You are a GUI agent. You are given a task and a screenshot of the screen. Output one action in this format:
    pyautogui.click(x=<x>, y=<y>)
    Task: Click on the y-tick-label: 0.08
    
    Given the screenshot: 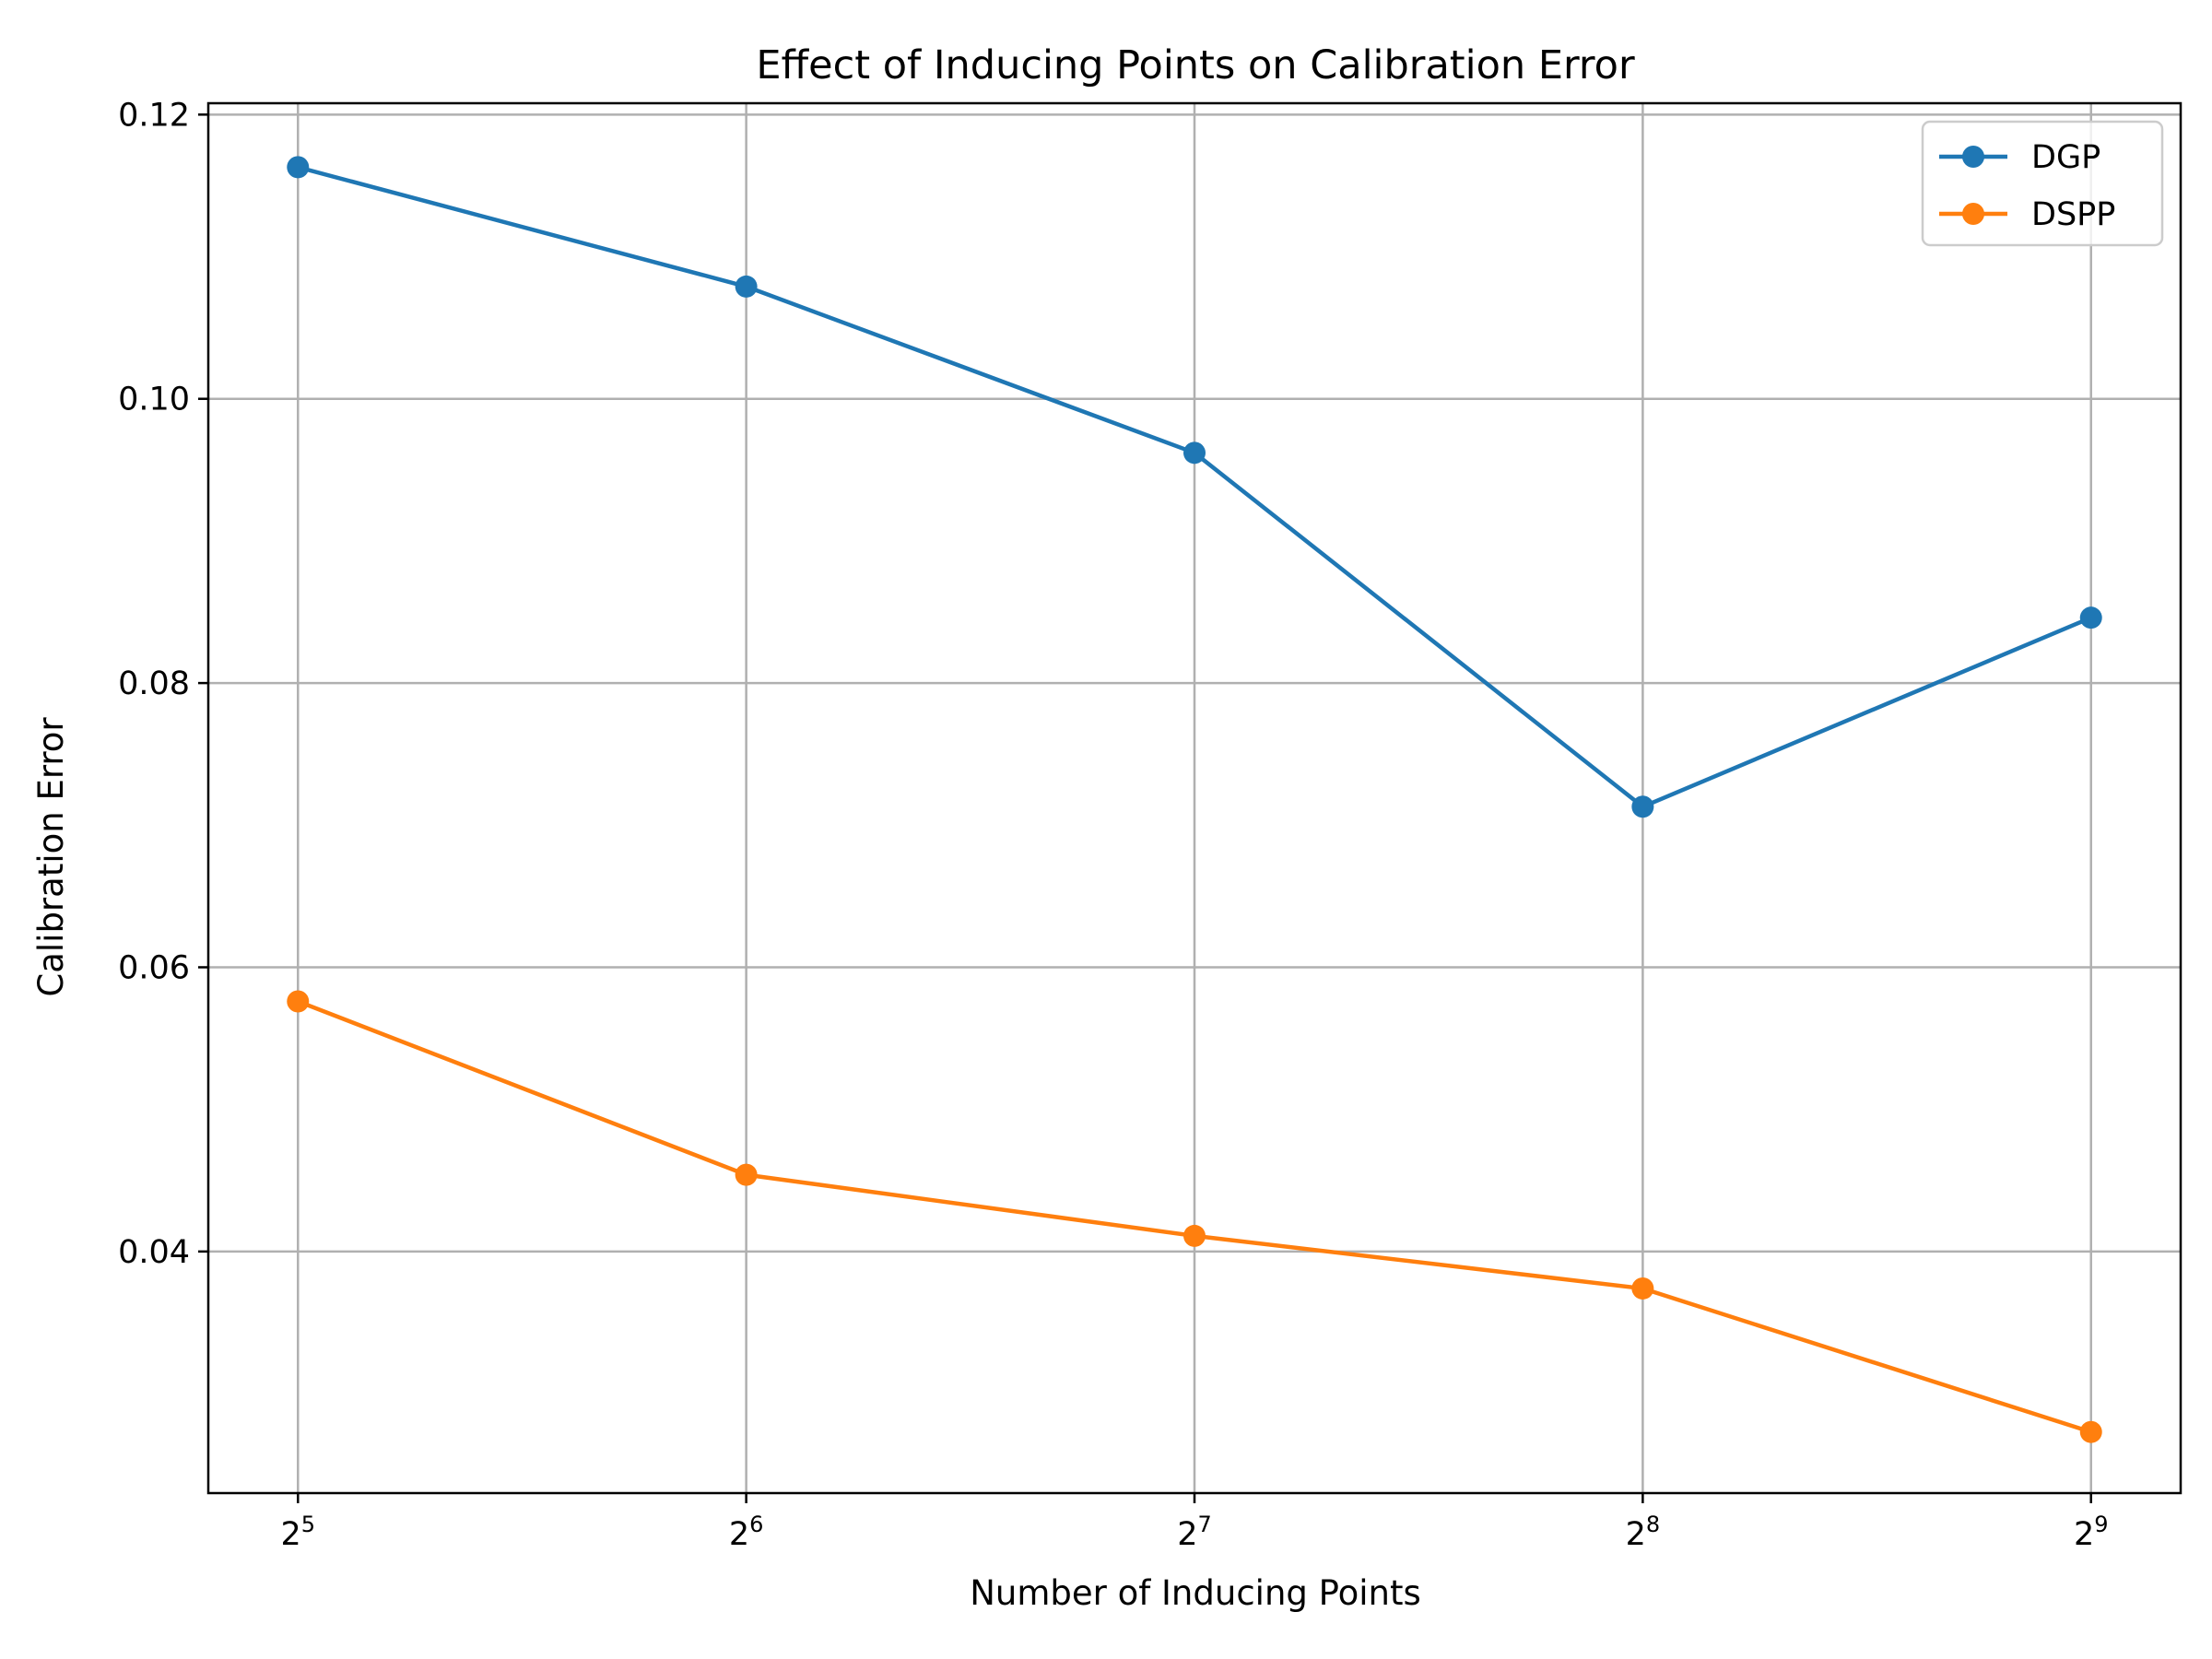 What is the action you would take?
    pyautogui.click(x=154, y=683)
    